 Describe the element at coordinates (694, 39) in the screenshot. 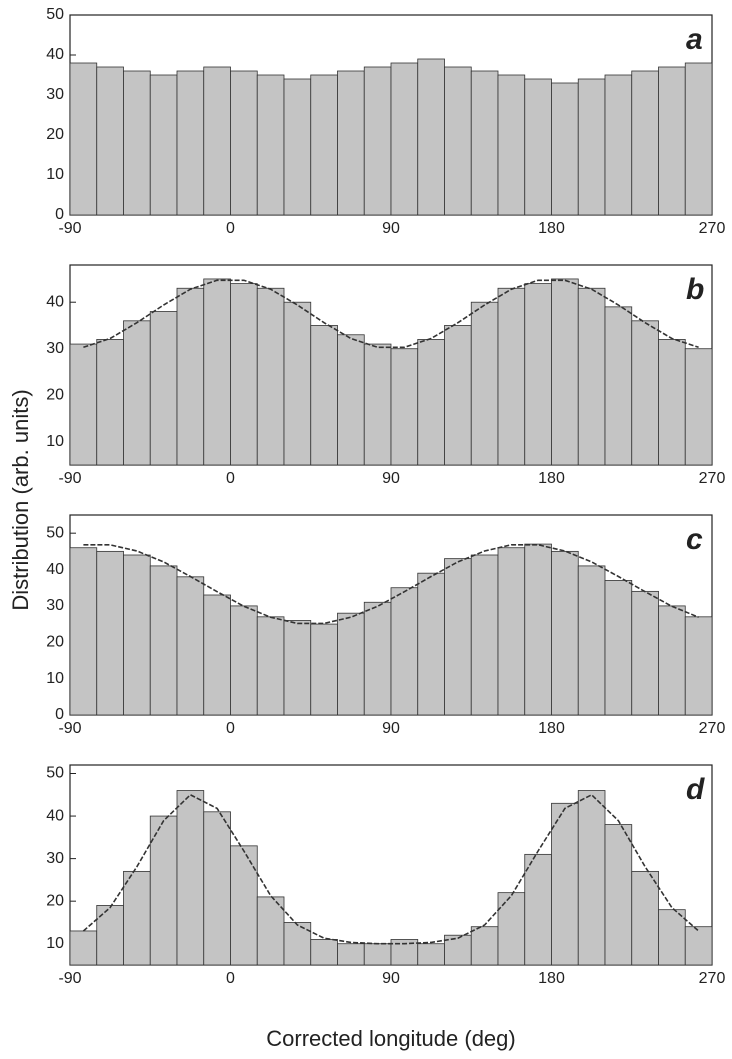

I see `panel-label: a` at that location.